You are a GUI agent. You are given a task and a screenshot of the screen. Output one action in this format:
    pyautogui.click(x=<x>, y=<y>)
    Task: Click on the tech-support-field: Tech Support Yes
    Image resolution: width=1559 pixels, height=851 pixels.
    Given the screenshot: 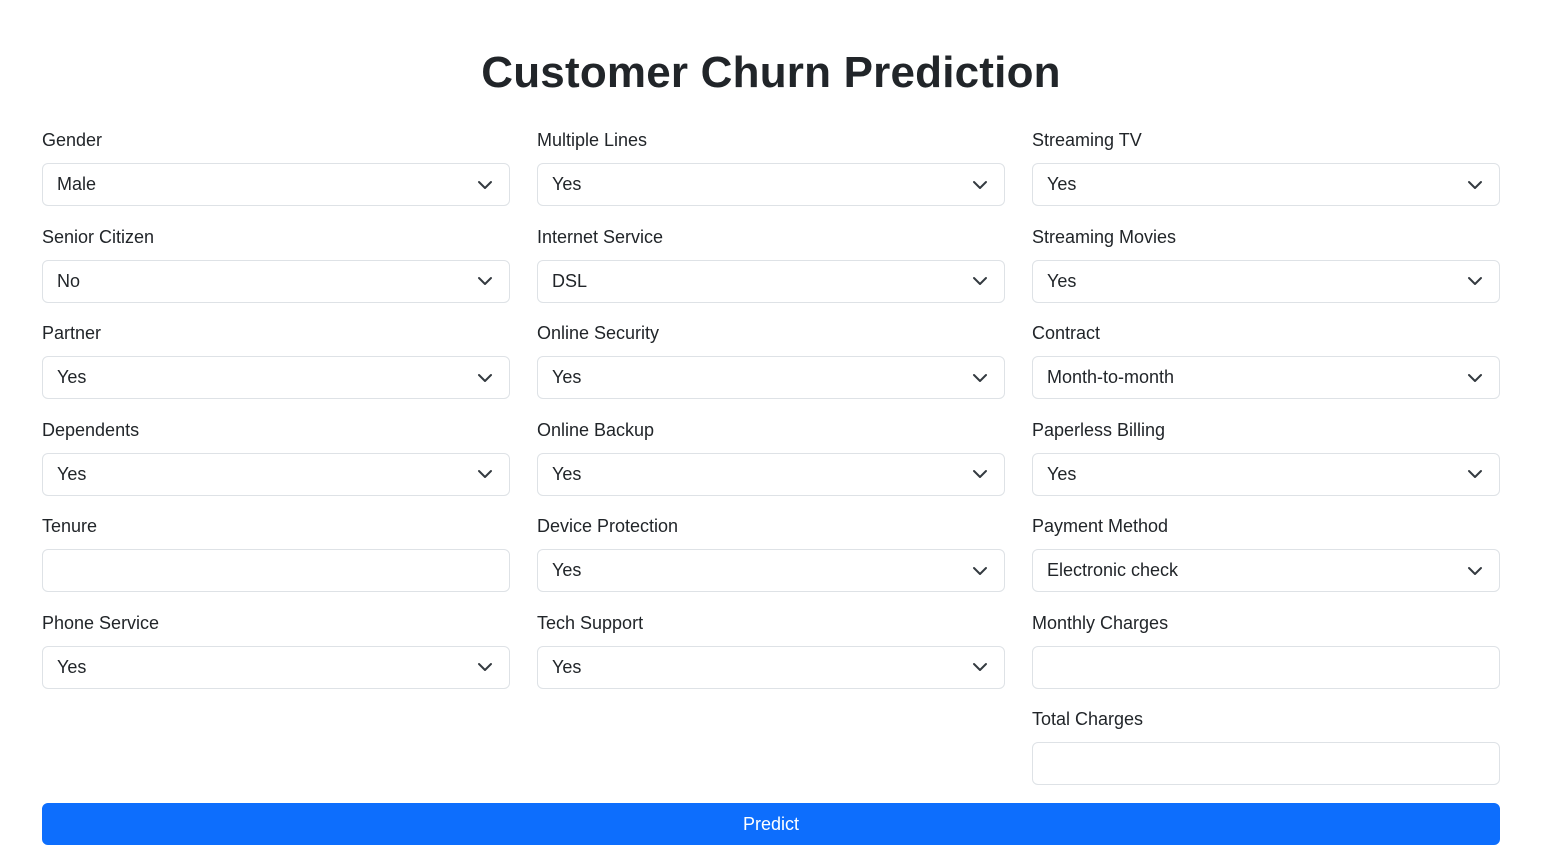 What is the action you would take?
    pyautogui.click(x=771, y=659)
    